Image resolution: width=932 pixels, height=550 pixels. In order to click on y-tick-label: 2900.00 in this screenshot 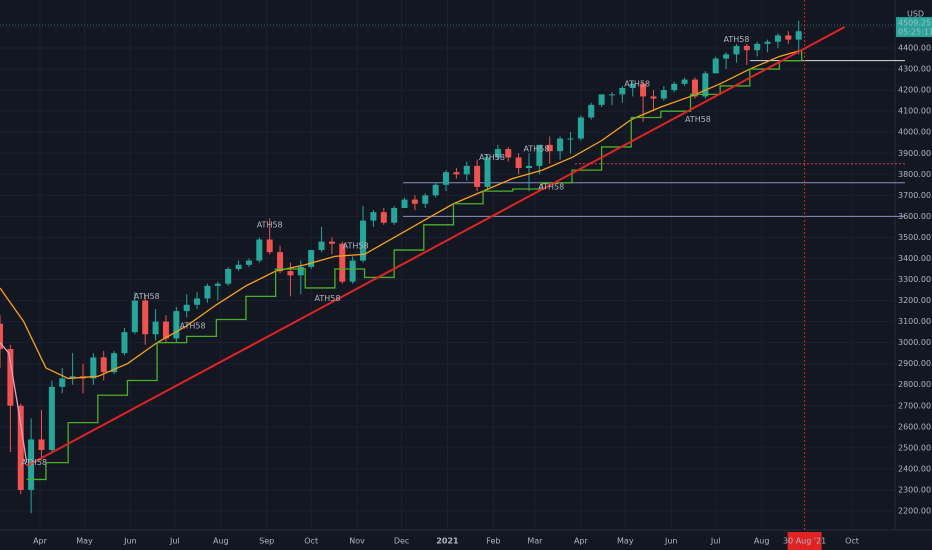, I will do `click(914, 363)`.